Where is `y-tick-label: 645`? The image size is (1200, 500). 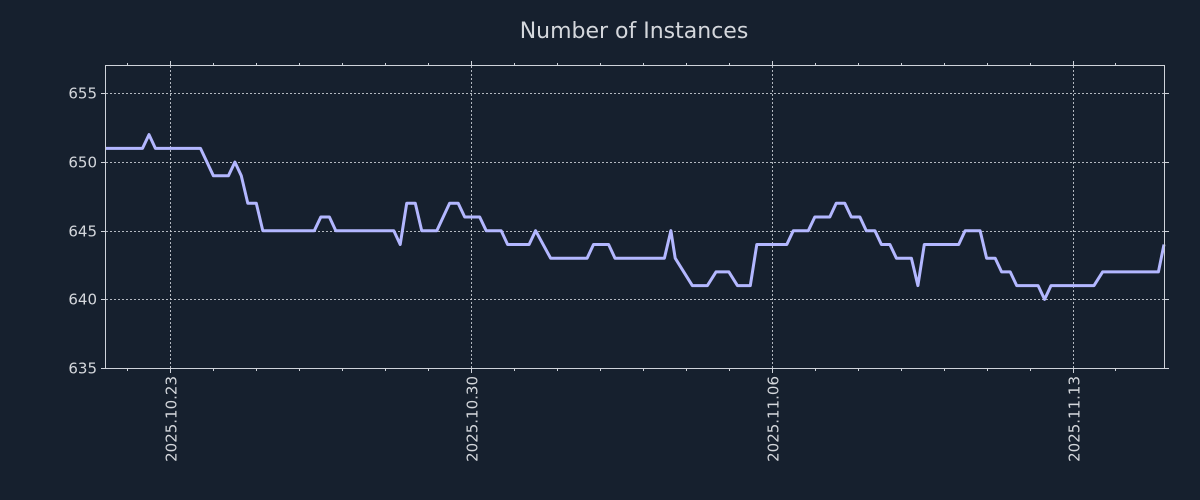 y-tick-label: 645 is located at coordinates (82, 232).